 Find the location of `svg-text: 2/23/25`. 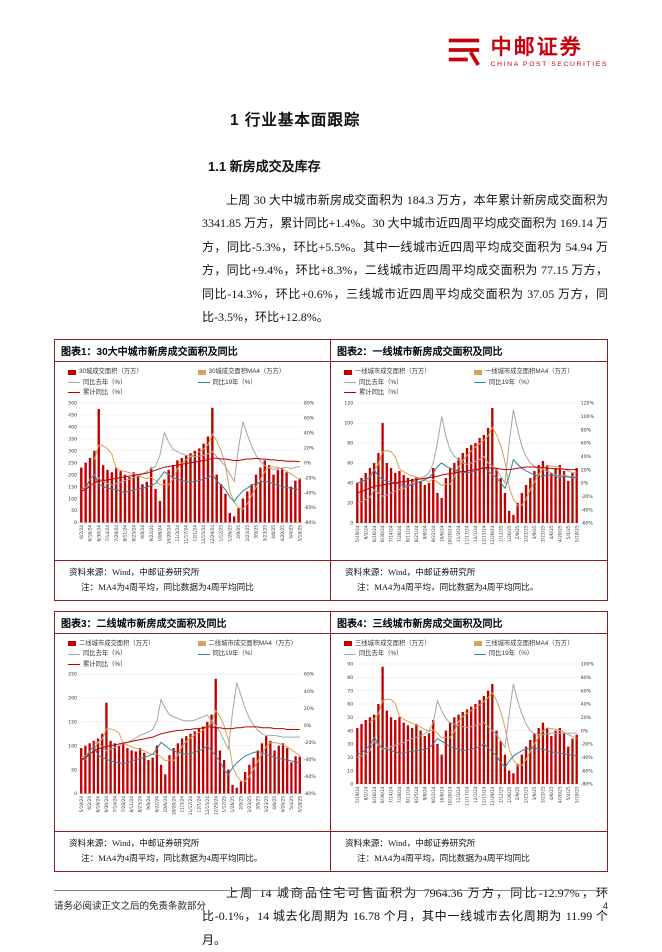

svg-text: 2/23/25 is located at coordinates (250, 804).